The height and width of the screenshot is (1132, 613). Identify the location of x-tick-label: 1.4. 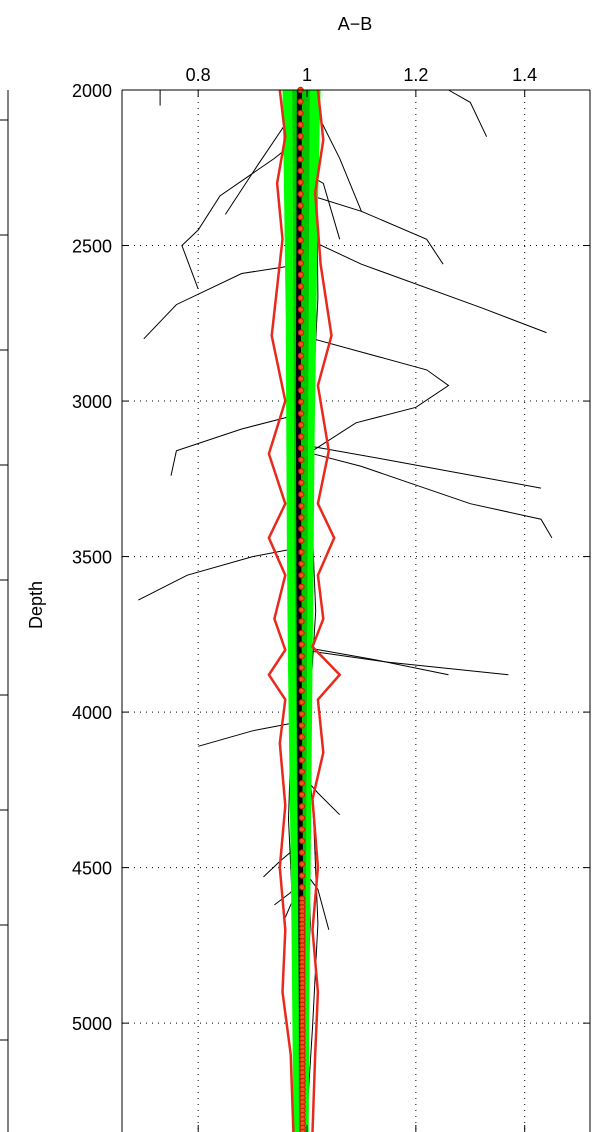
(524, 75).